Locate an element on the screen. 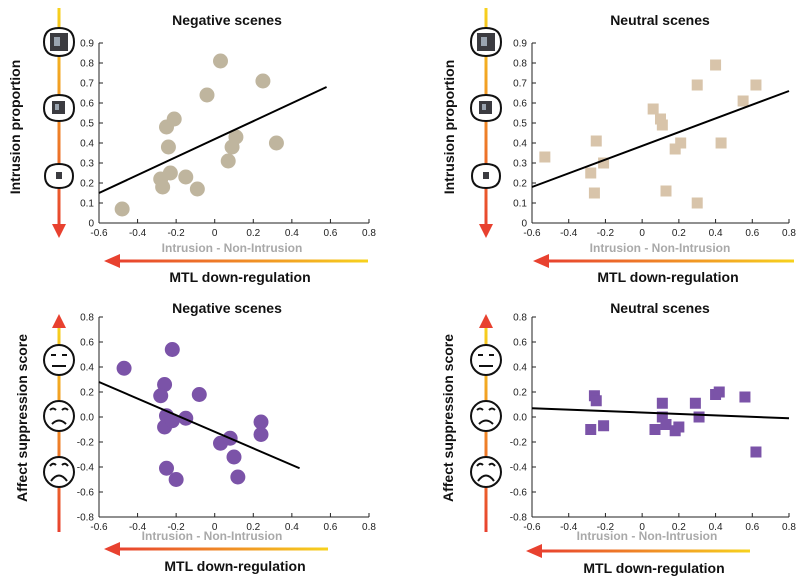 The image size is (796, 578). y-tick-label: 0.7 is located at coordinates (520, 84).